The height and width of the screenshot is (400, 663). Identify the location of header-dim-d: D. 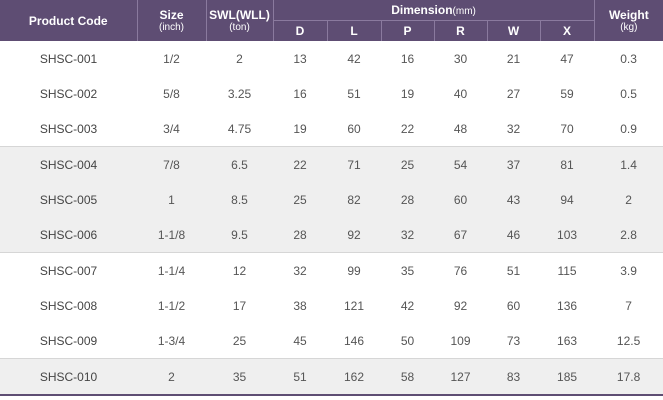
(299, 30).